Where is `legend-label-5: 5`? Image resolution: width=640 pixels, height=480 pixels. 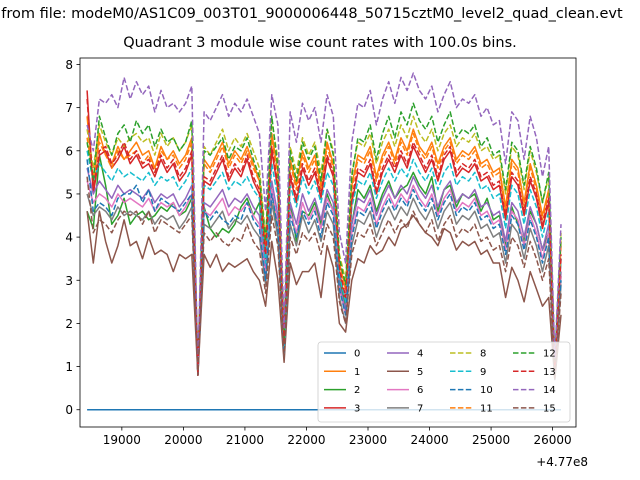 legend-label-5: 5 is located at coordinates (420, 372).